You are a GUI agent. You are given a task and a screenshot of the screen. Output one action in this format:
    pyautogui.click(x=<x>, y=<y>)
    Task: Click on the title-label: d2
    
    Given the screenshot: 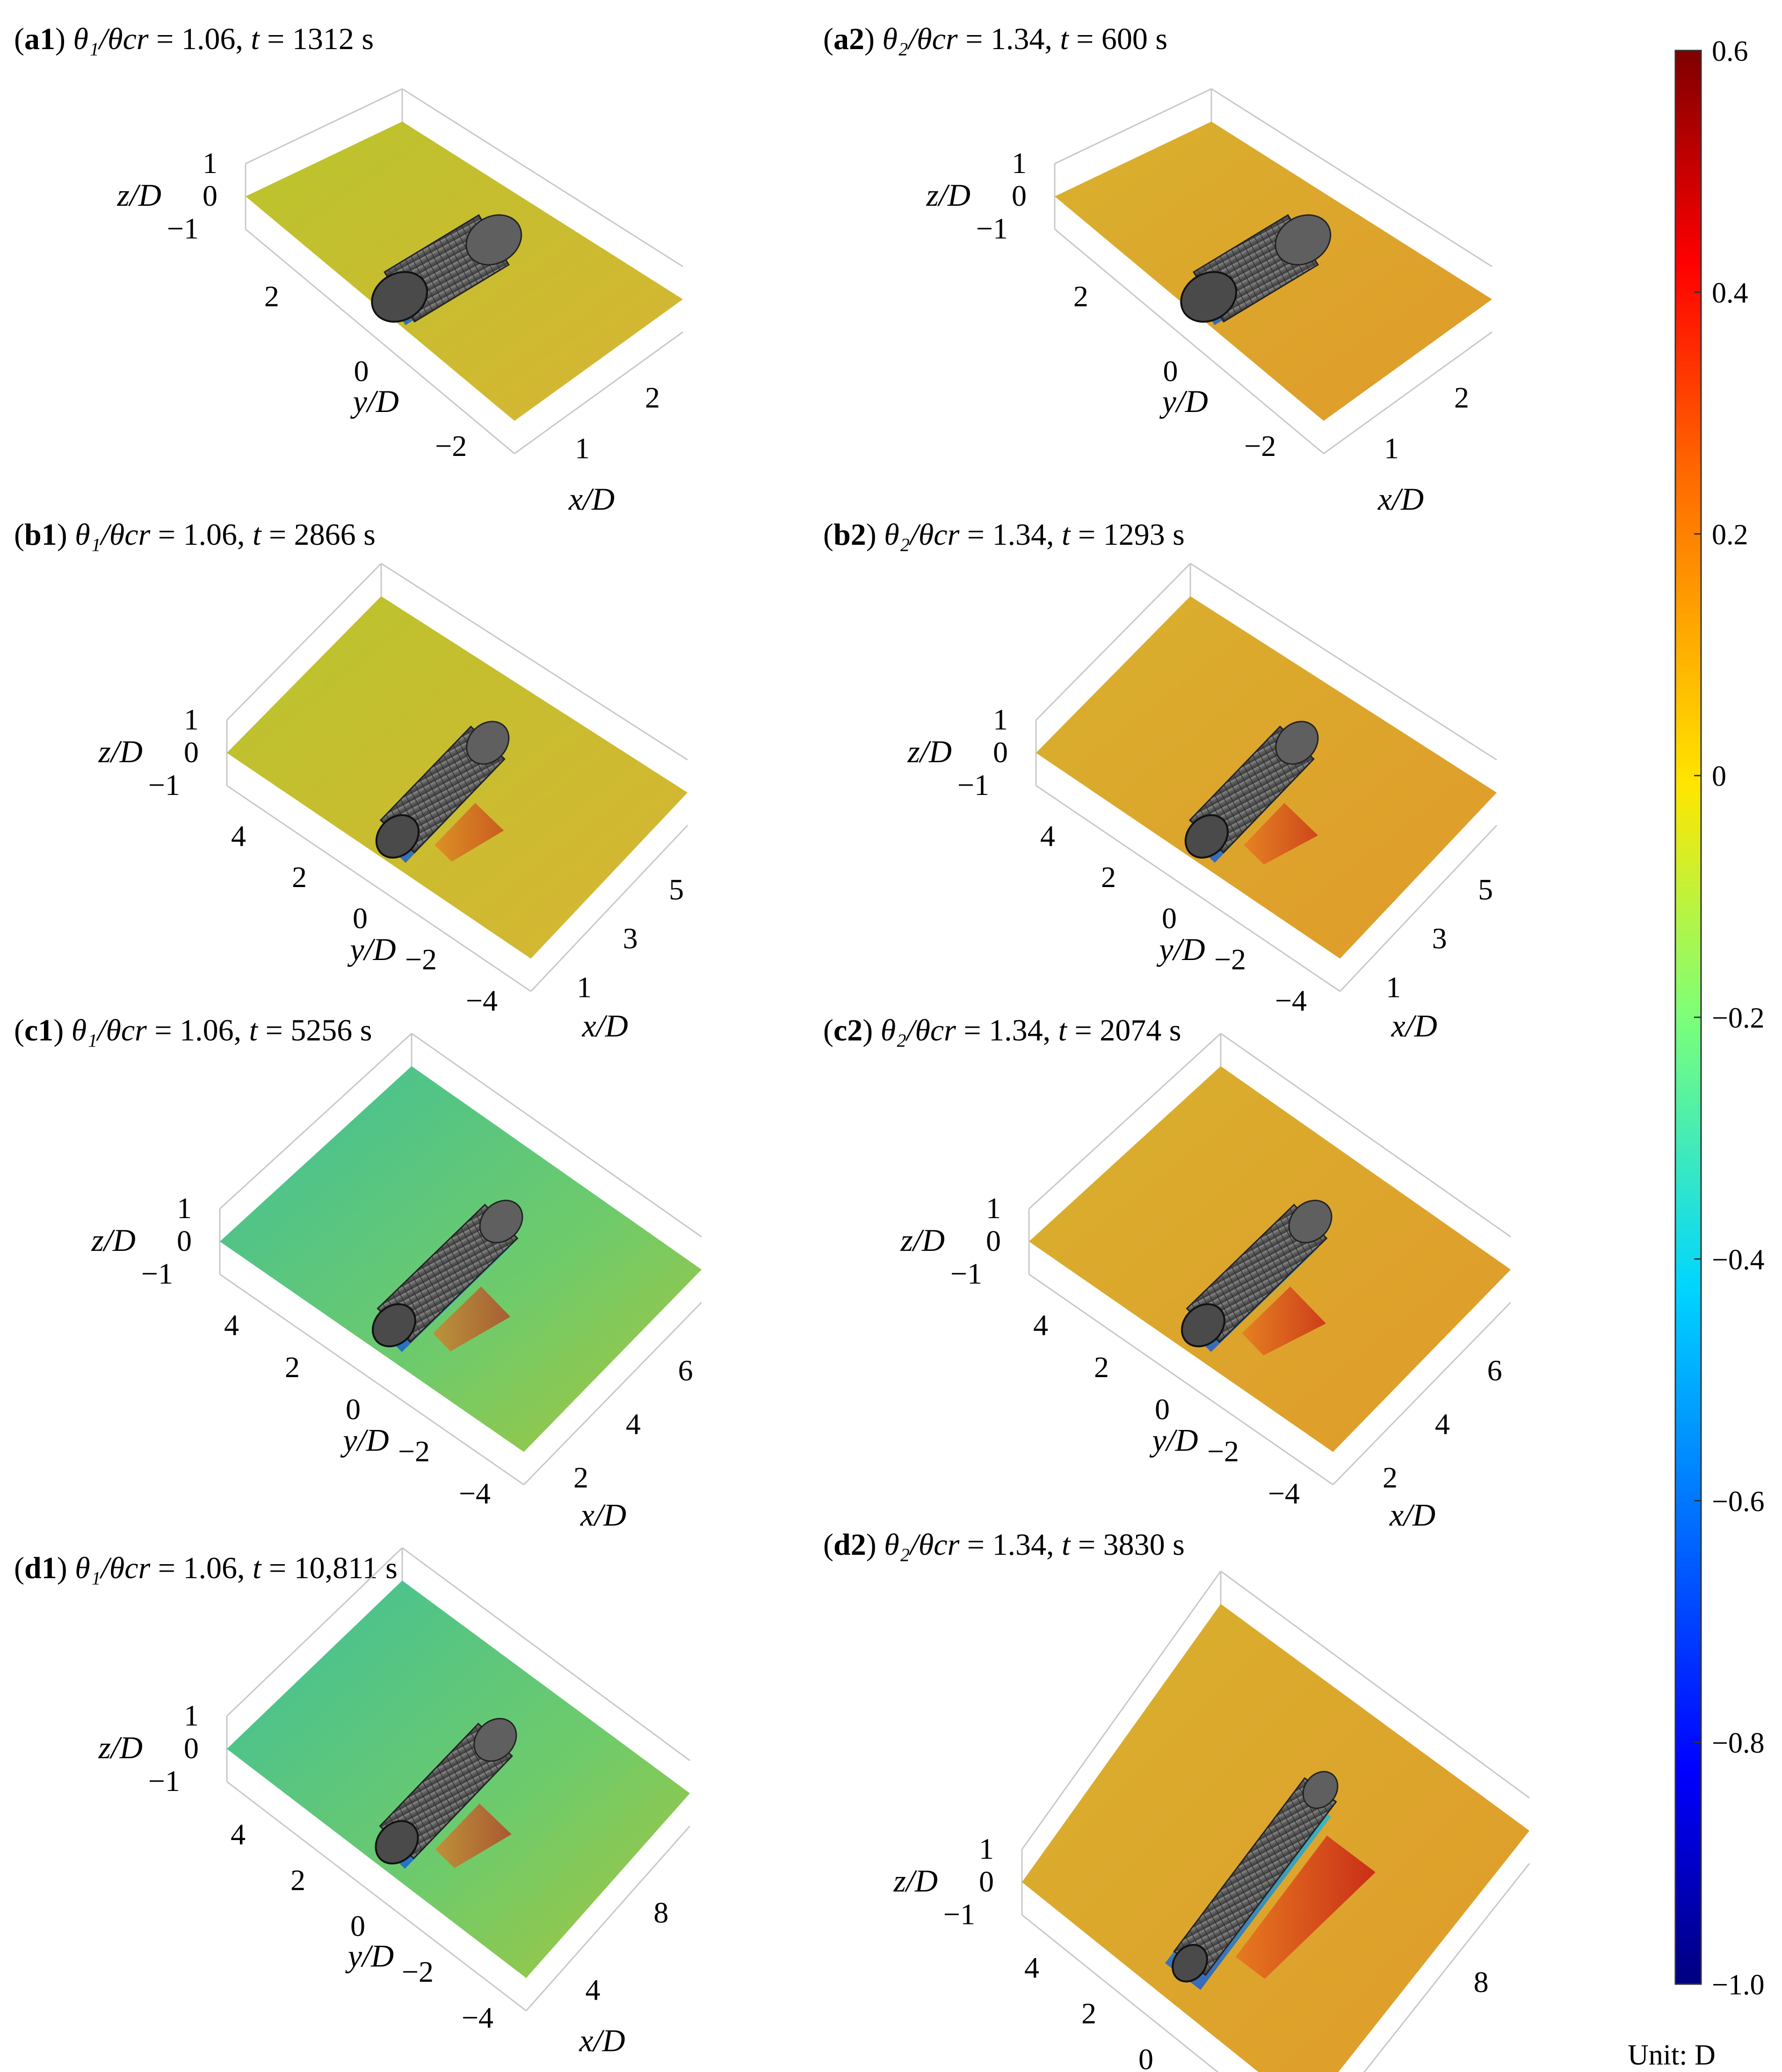 What is the action you would take?
    pyautogui.click(x=849, y=1545)
    